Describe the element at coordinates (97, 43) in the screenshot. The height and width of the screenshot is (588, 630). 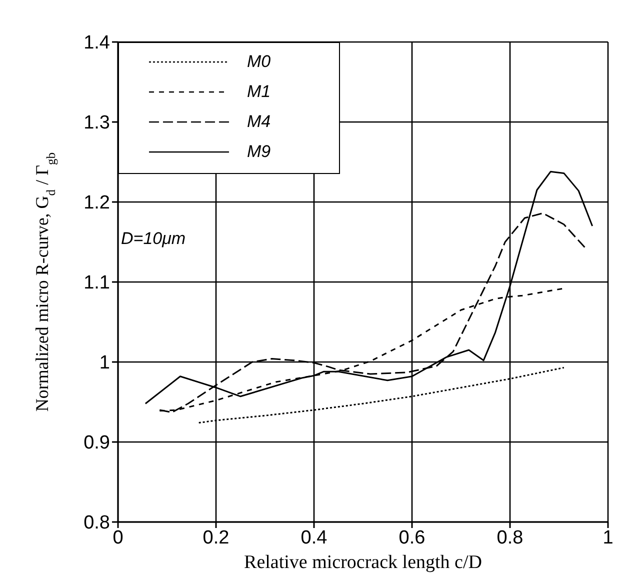
I see `y-tick-label: 1.4` at that location.